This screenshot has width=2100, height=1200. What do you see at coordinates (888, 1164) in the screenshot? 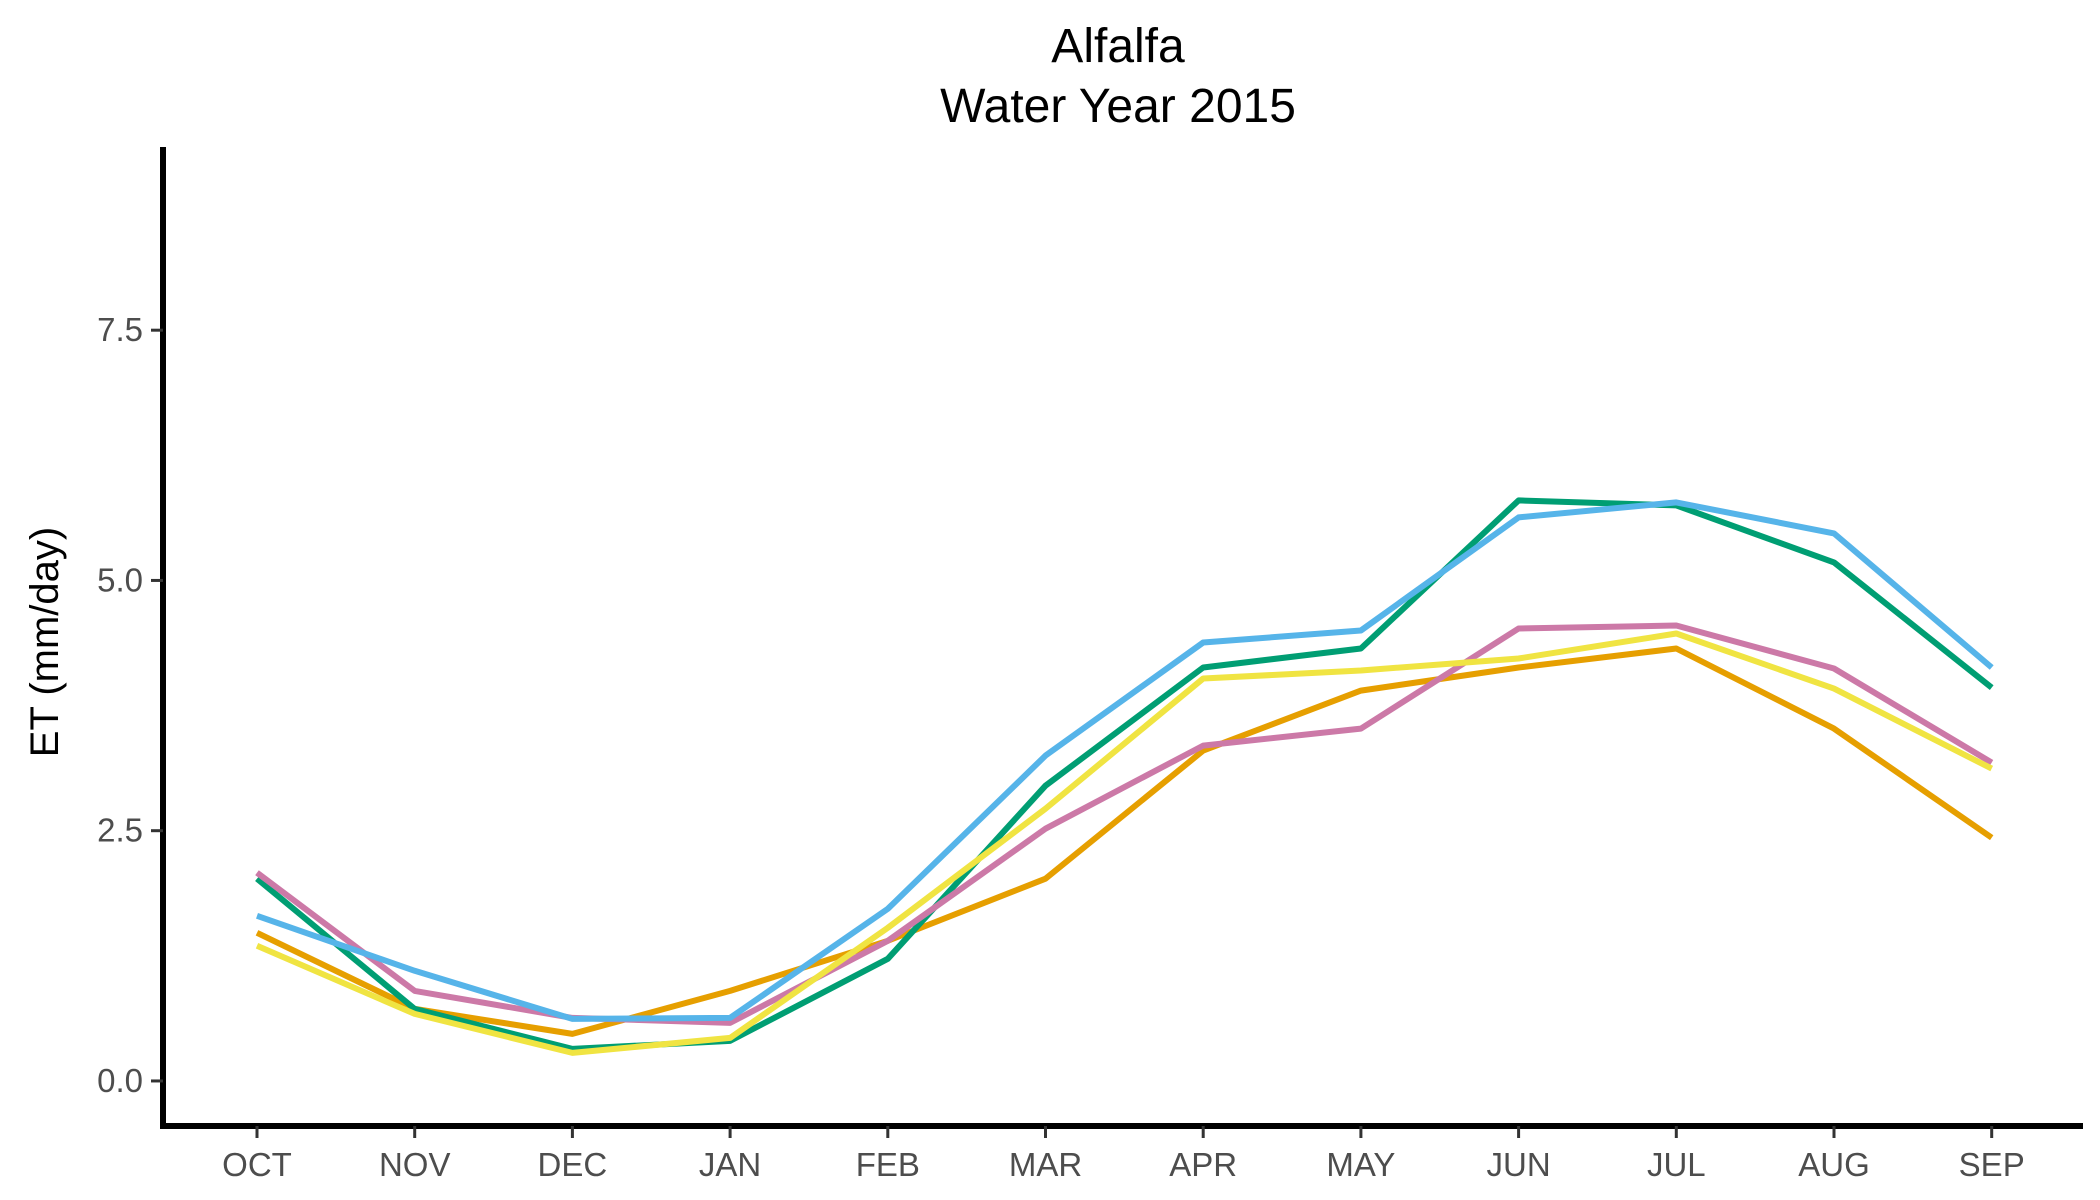
I see `x-tick-label: FEB` at bounding box center [888, 1164].